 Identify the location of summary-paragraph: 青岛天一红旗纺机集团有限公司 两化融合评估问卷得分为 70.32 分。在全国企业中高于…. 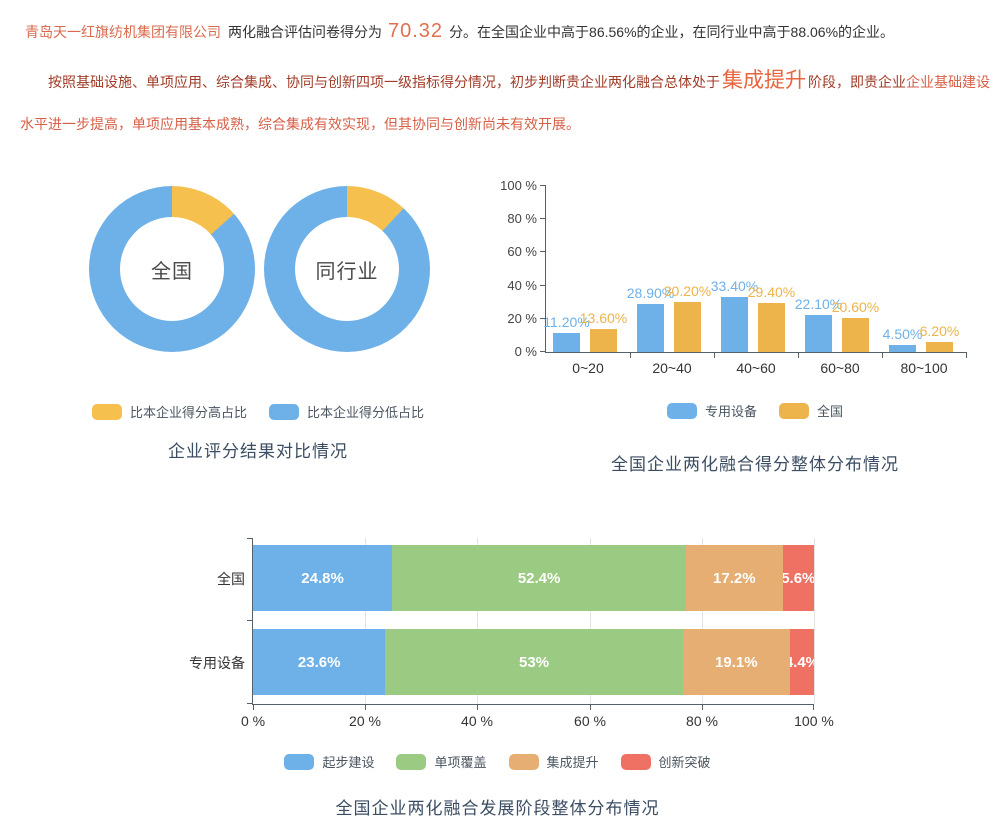
(505, 31).